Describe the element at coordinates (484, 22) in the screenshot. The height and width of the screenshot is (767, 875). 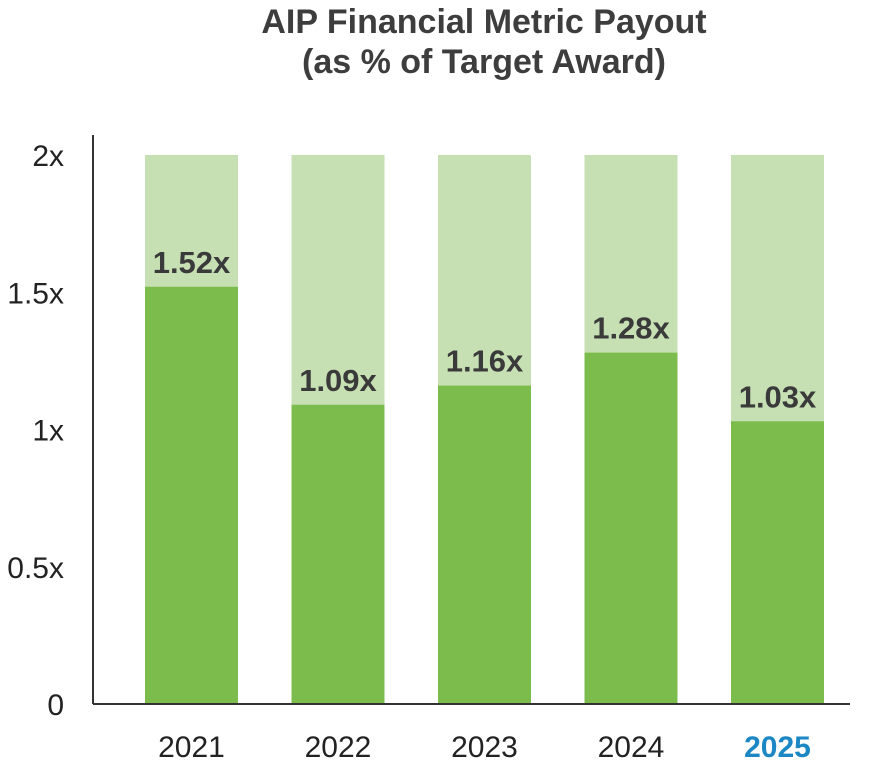
I see `chart-title-line-1: AIP Financial Metric Payout` at that location.